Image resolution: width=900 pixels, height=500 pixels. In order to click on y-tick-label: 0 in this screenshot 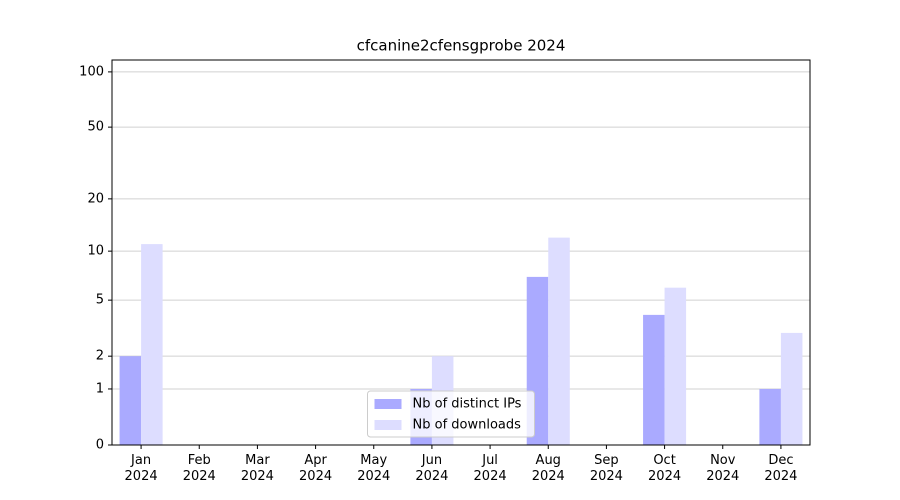, I will do `click(100, 445)`.